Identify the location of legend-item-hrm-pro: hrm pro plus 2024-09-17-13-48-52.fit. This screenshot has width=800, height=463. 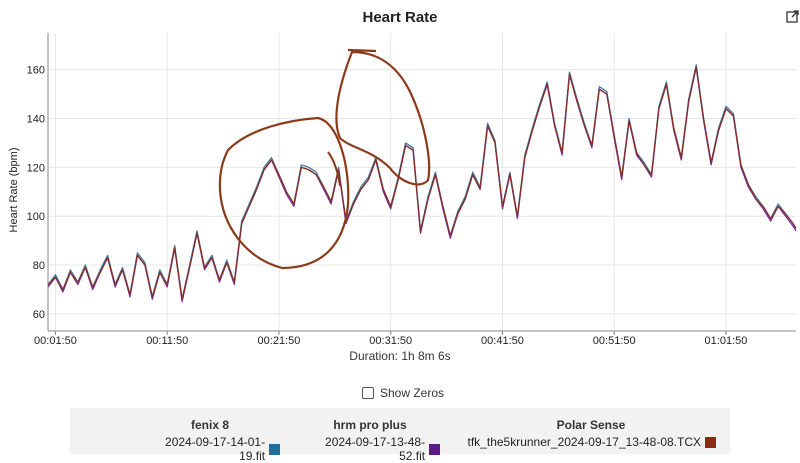
(370, 435).